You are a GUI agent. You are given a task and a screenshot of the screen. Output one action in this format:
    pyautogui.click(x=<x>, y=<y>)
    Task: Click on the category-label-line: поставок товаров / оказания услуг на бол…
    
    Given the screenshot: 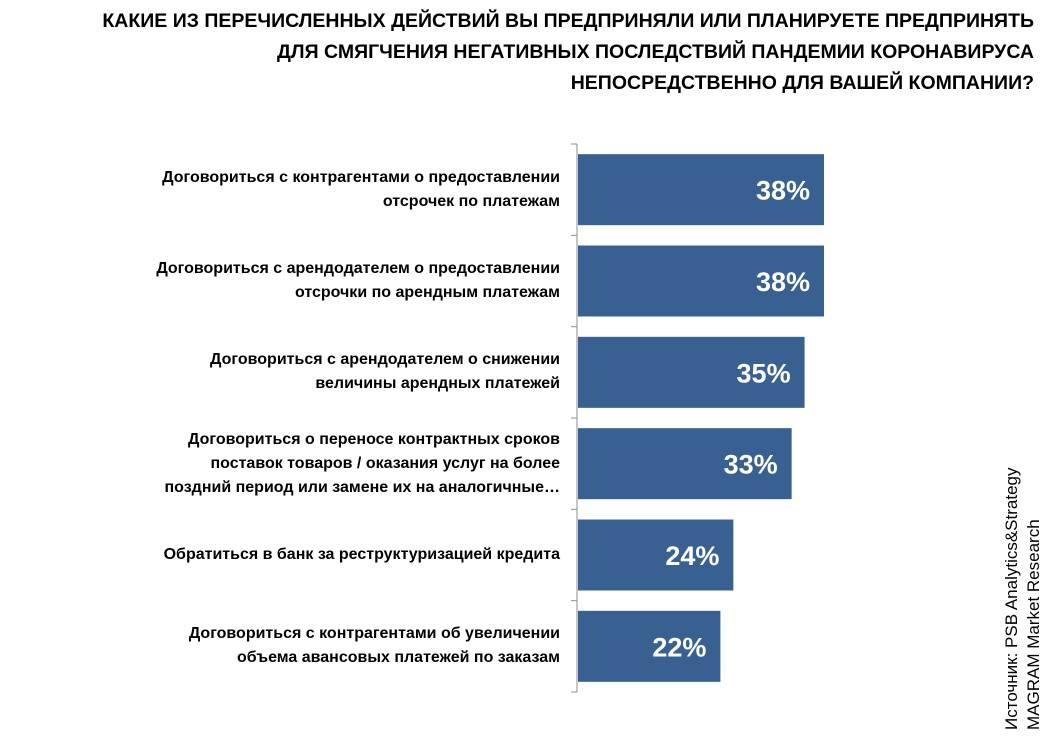 What is the action you would take?
    pyautogui.click(x=385, y=463)
    